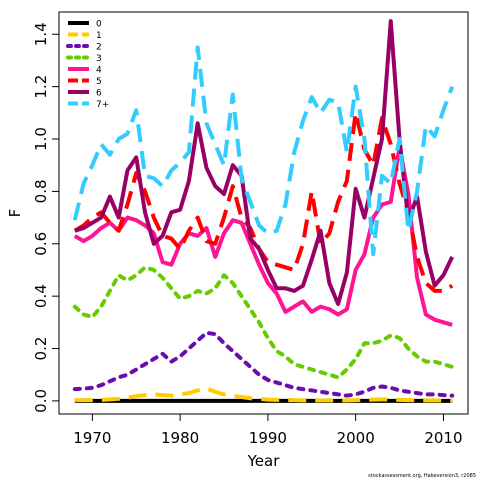  Describe the element at coordinates (99, 36) in the screenshot. I see `legend-label-1: 1` at that location.